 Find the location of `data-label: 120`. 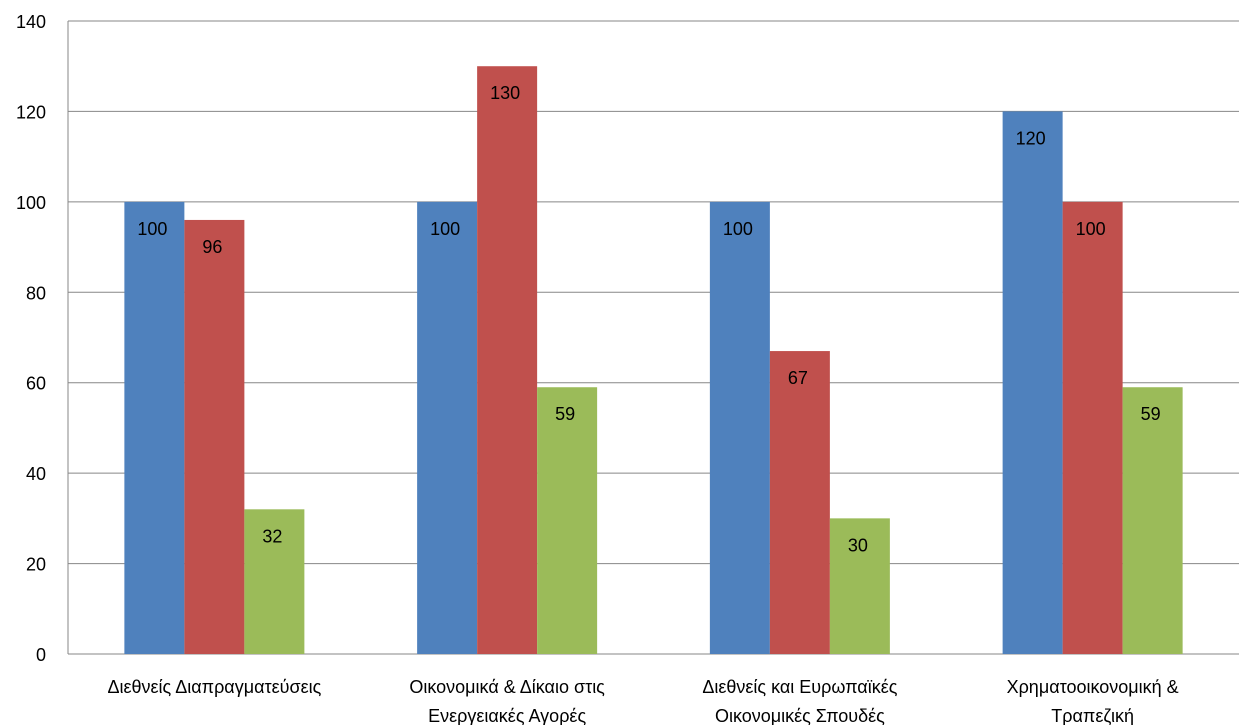

data-label: 120 is located at coordinates (1031, 138).